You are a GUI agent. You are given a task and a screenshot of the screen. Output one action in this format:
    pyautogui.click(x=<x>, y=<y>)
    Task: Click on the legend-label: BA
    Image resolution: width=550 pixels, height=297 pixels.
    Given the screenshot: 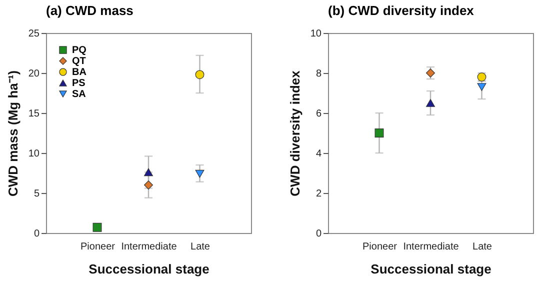 What is the action you would take?
    pyautogui.click(x=79, y=72)
    